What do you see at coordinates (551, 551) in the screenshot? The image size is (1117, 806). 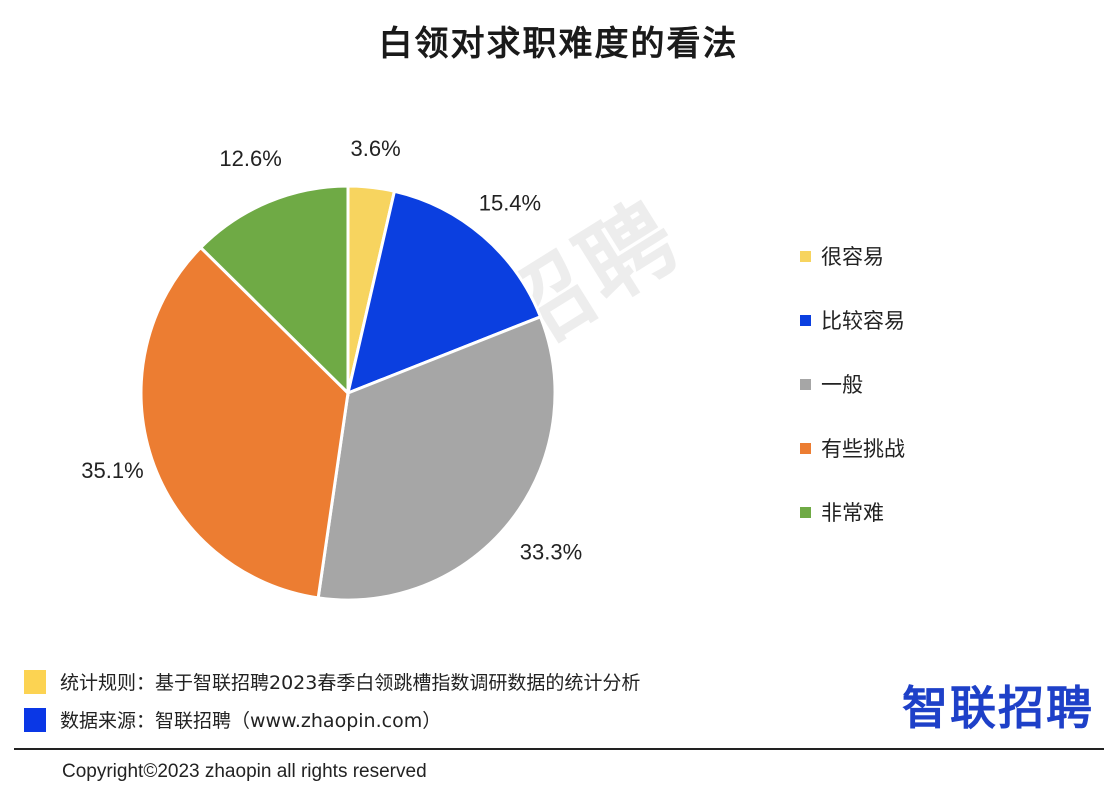 I see `data-label-2: 33.3%` at bounding box center [551, 551].